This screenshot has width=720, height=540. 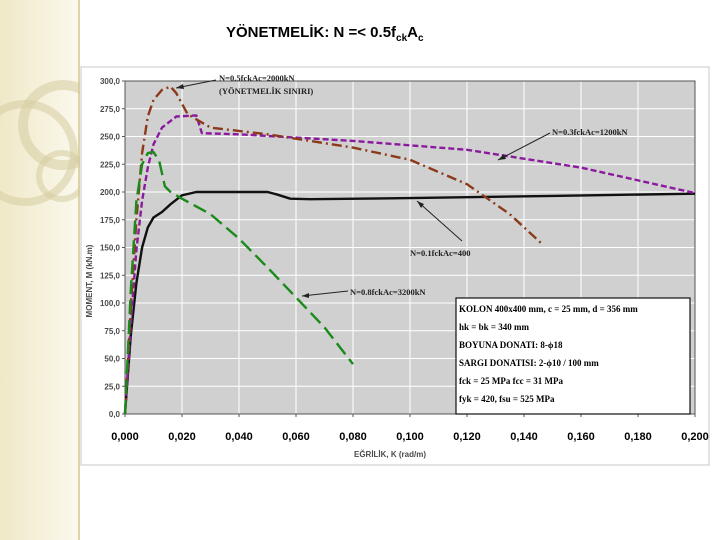 What do you see at coordinates (296, 437) in the screenshot?
I see `x-tick-label: 0,060` at bounding box center [296, 437].